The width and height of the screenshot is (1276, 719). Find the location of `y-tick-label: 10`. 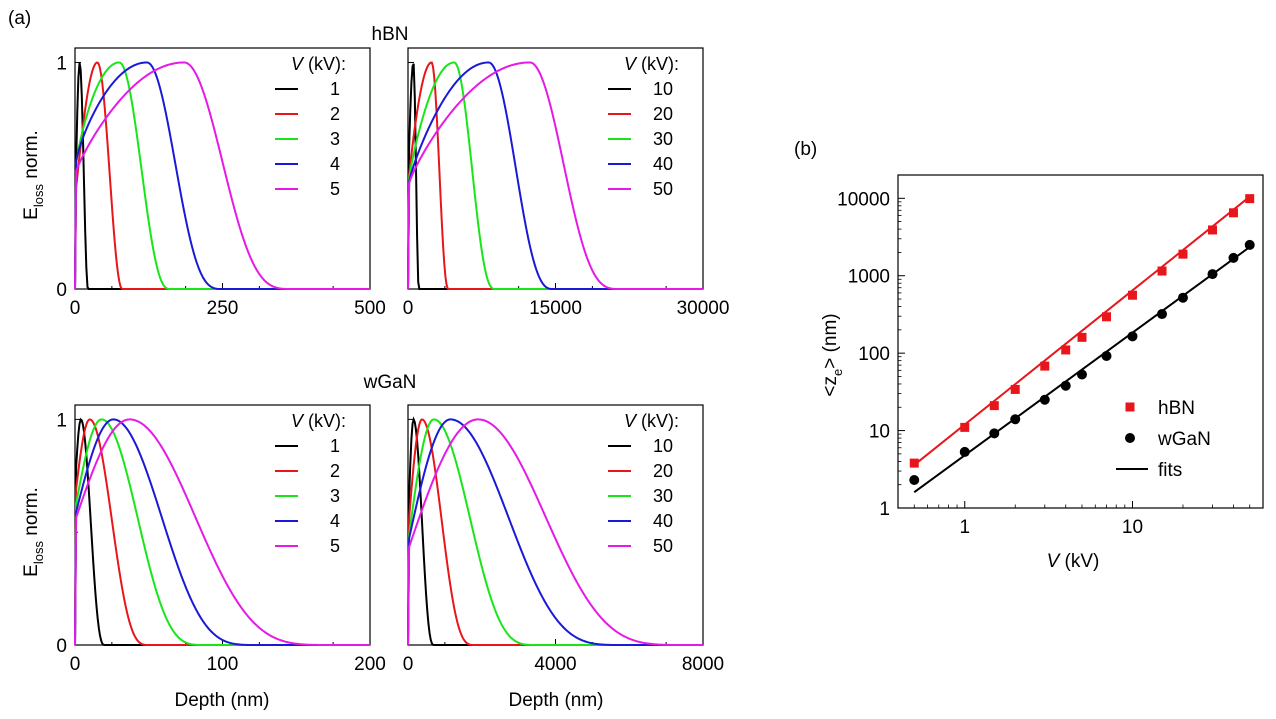

y-tick-label: 10 is located at coordinates (879, 432).